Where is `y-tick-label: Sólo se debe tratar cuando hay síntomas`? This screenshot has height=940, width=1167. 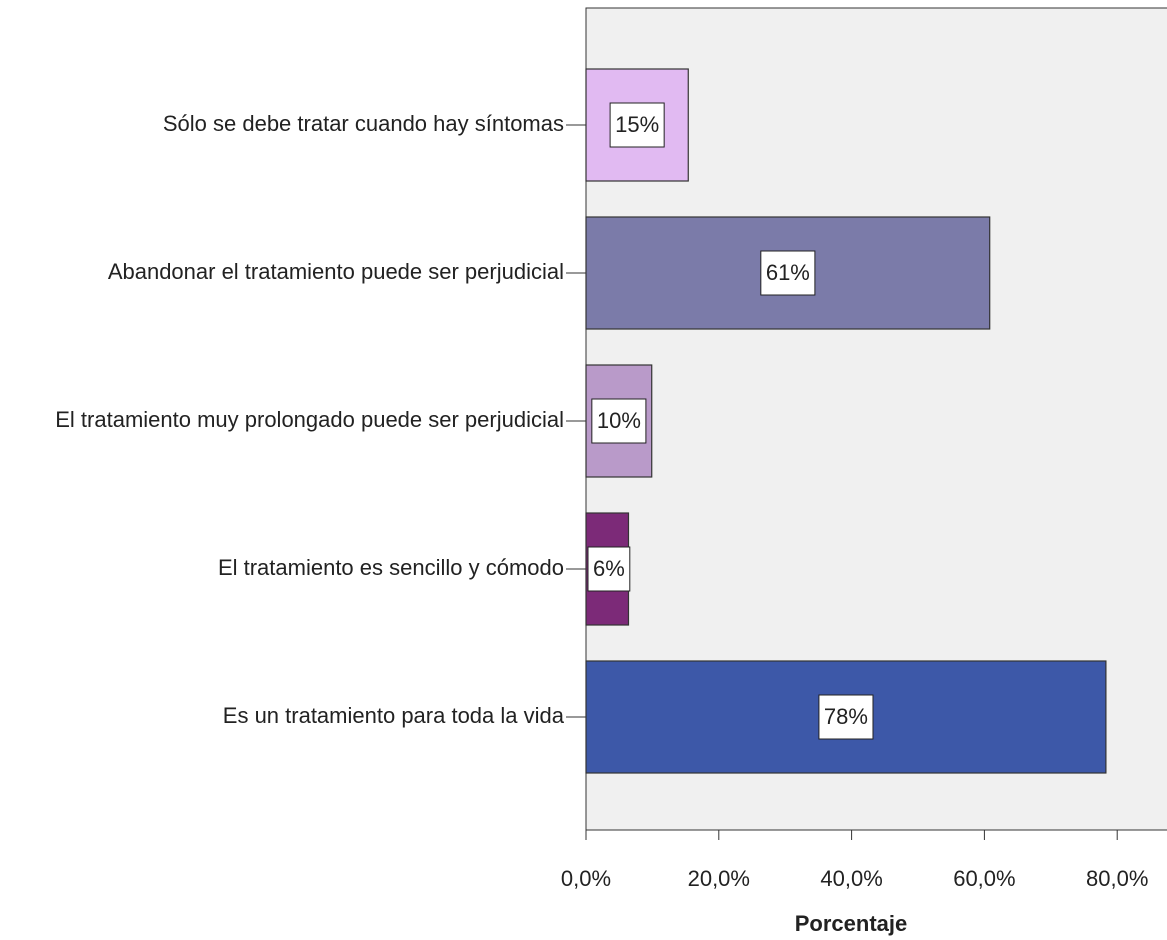
y-tick-label: Sólo se debe tratar cuando hay síntomas is located at coordinates (363, 123).